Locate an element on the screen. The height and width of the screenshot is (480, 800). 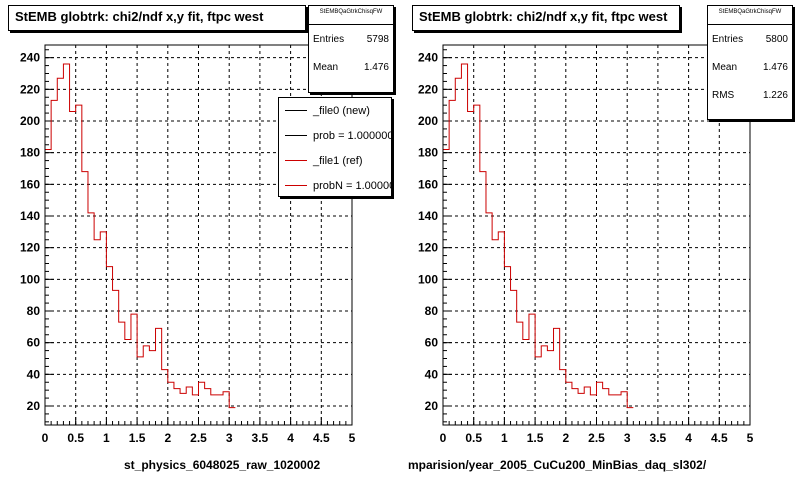
stats-value: 1.226 is located at coordinates (775, 95).